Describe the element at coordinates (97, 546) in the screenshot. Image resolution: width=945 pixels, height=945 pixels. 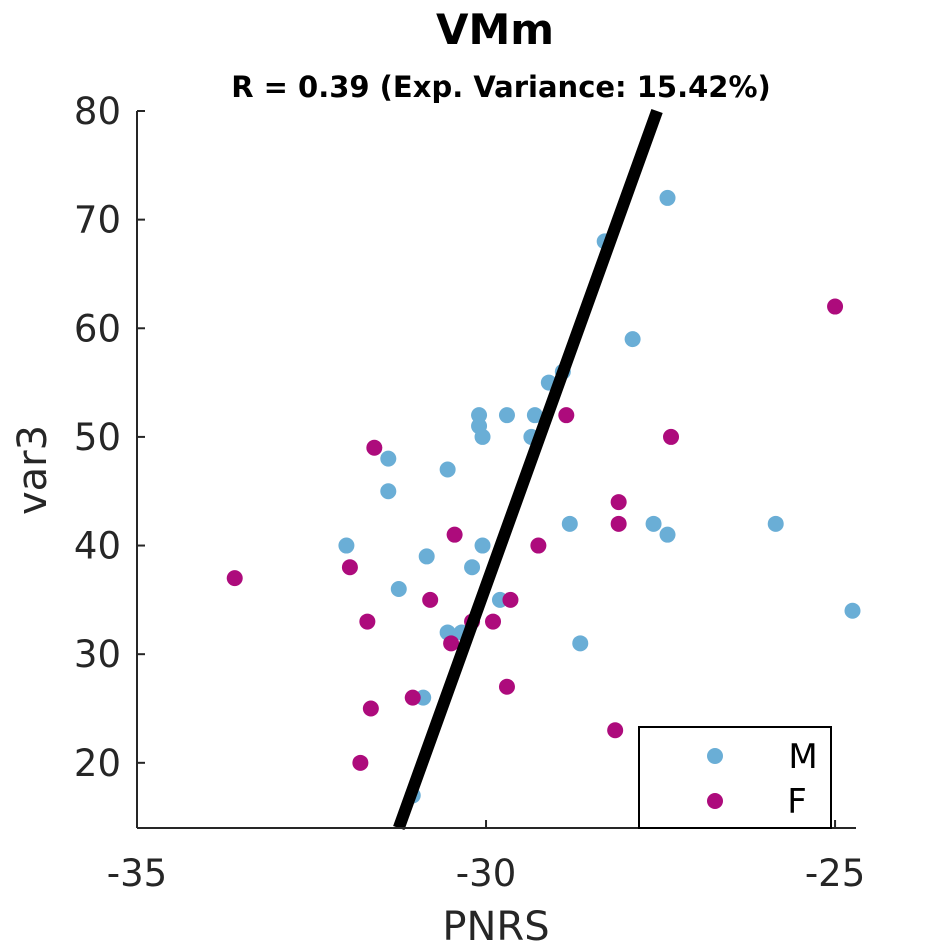
I see `y-tick-label: 40` at that location.